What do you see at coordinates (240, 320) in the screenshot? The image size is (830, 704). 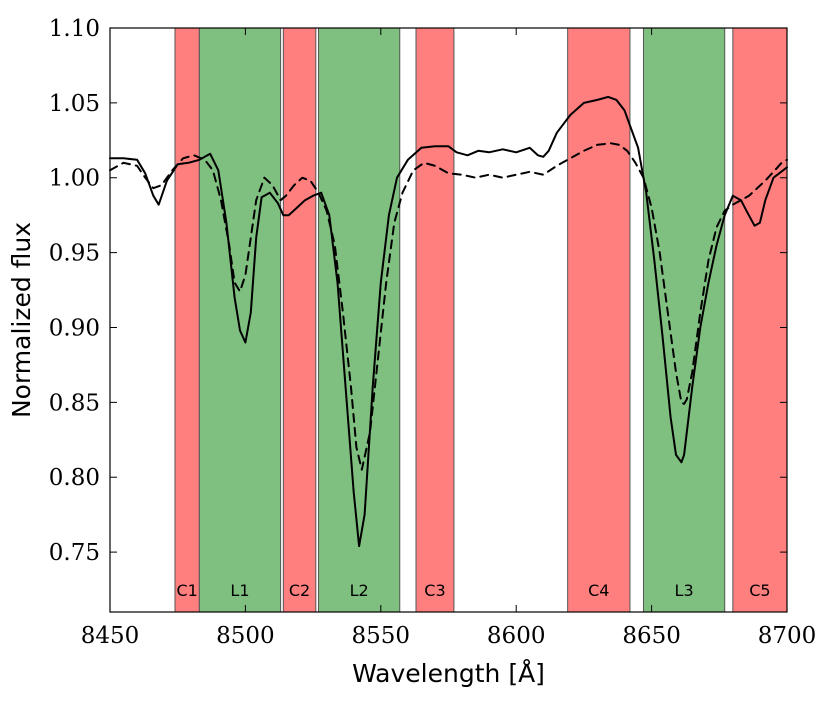 I see `band-l1` at bounding box center [240, 320].